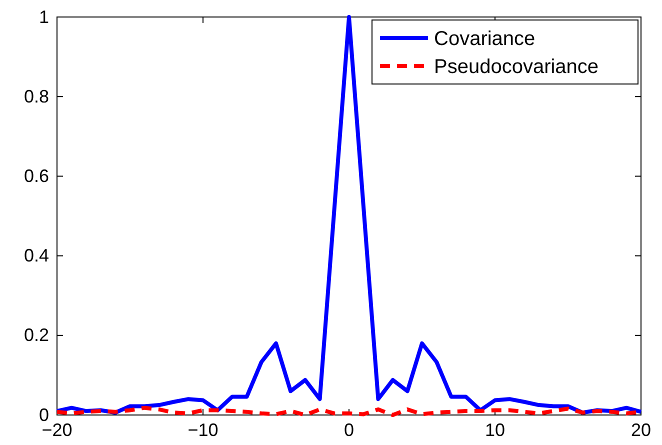  Describe the element at coordinates (43, 16) in the screenshot. I see `y-tick-label: 1` at that location.